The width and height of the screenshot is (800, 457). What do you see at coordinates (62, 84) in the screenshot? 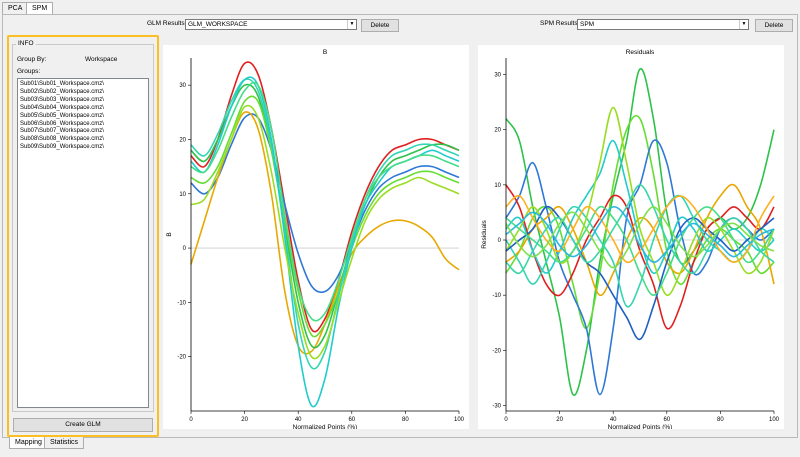
I see `list-item: Sub01\Sub01_Workspace.cmz\` at bounding box center [62, 84].